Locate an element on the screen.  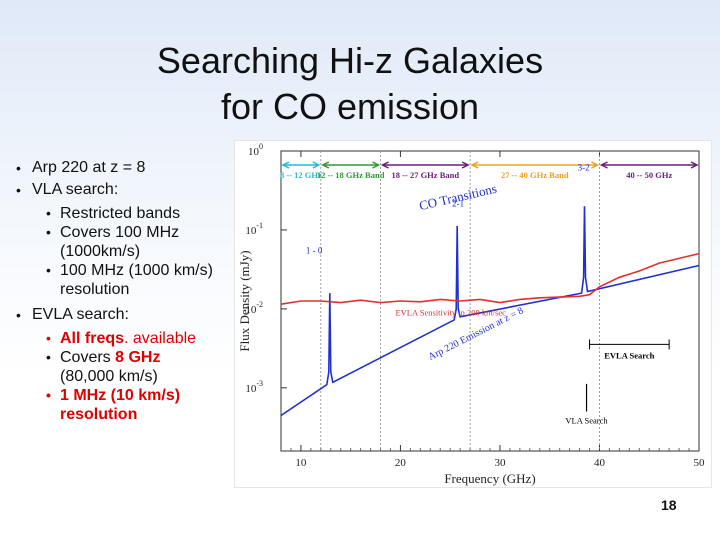
band-label: 12 -- 18 GHz Band is located at coordinates (351, 175).